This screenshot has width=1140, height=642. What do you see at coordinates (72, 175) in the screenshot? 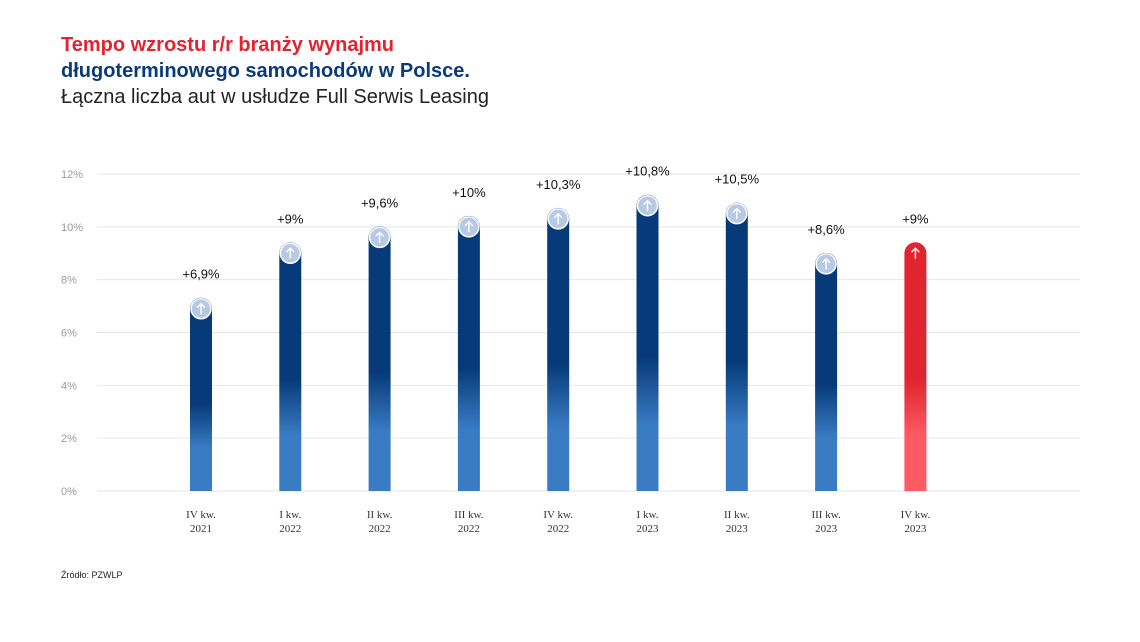
I see `y-tick-label: 12%` at bounding box center [72, 175].